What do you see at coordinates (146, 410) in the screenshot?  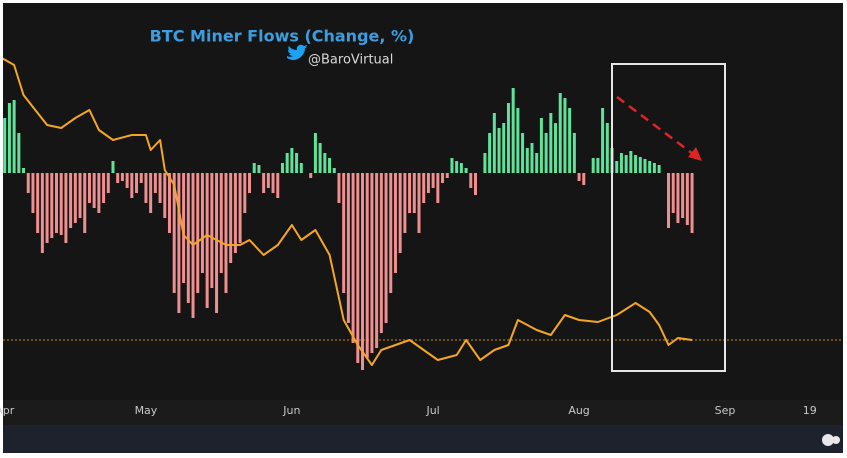 I see `x-tick-label: May` at bounding box center [146, 410].